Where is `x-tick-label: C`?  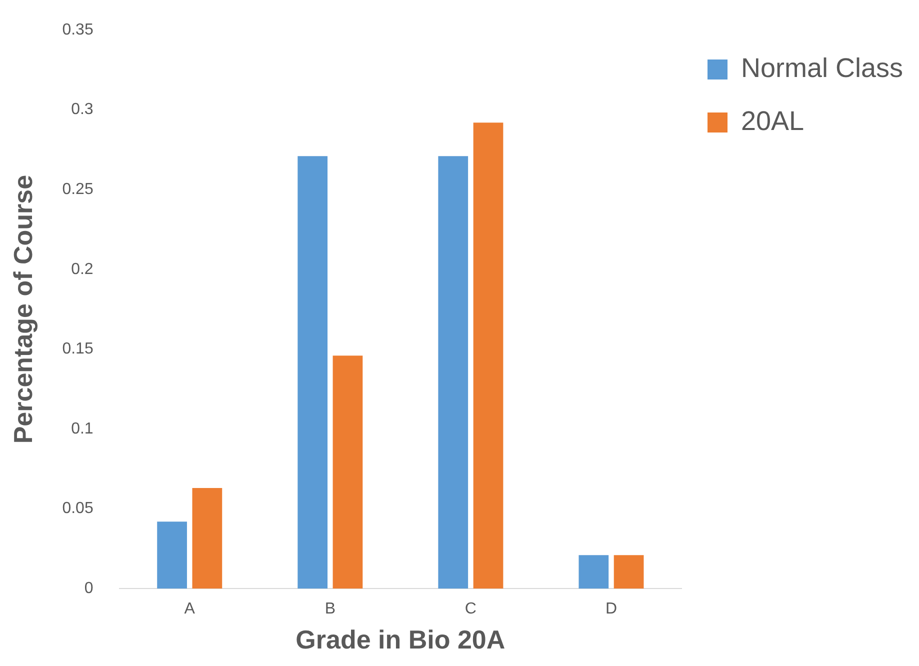
x-tick-label: C is located at coordinates (470, 609).